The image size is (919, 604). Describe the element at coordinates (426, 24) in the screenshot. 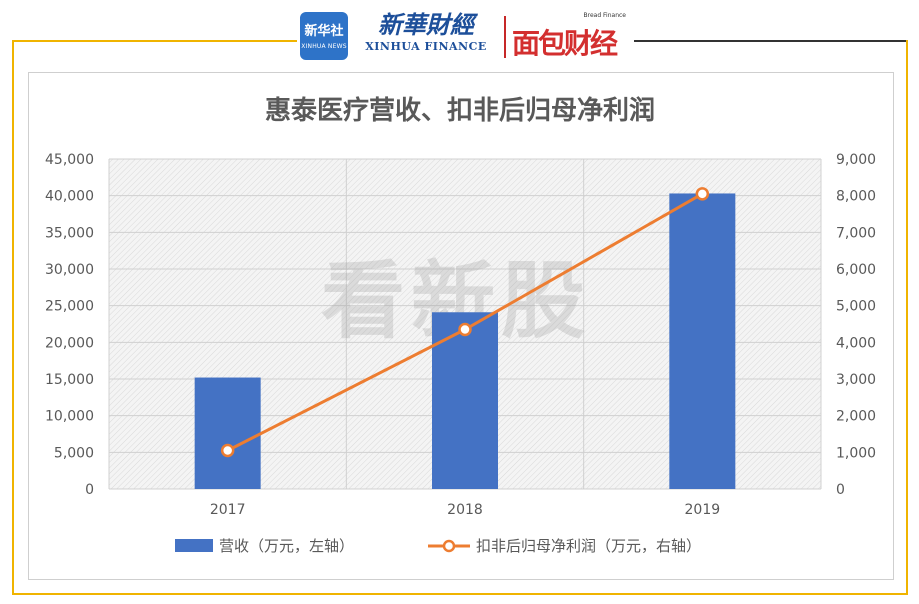

I see `xinhua-finance-cn: 新華財經` at that location.